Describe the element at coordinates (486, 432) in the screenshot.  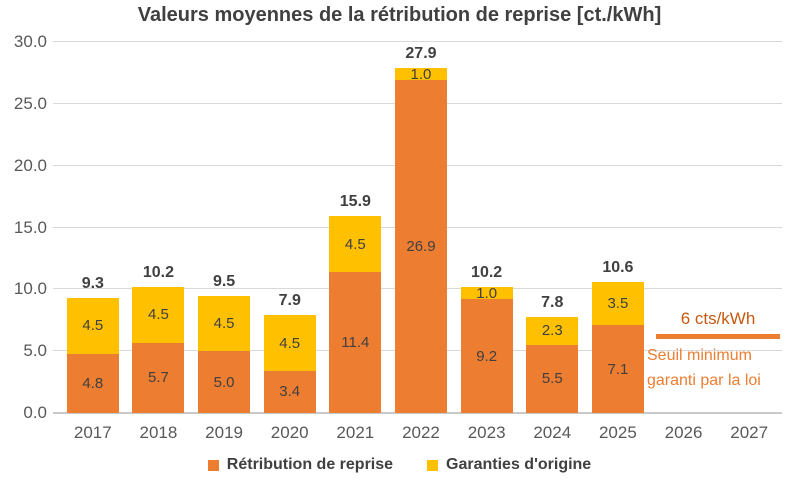
I see `x-tick-label-2023: 2023` at that location.